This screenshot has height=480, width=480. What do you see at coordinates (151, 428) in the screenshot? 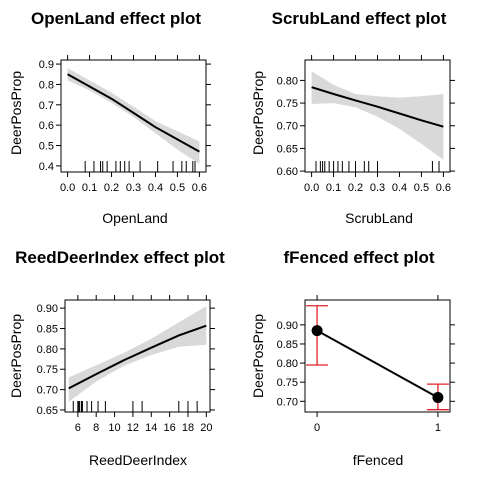
I see `x-tick-label-reeddeerindex-4: 14` at bounding box center [151, 428].